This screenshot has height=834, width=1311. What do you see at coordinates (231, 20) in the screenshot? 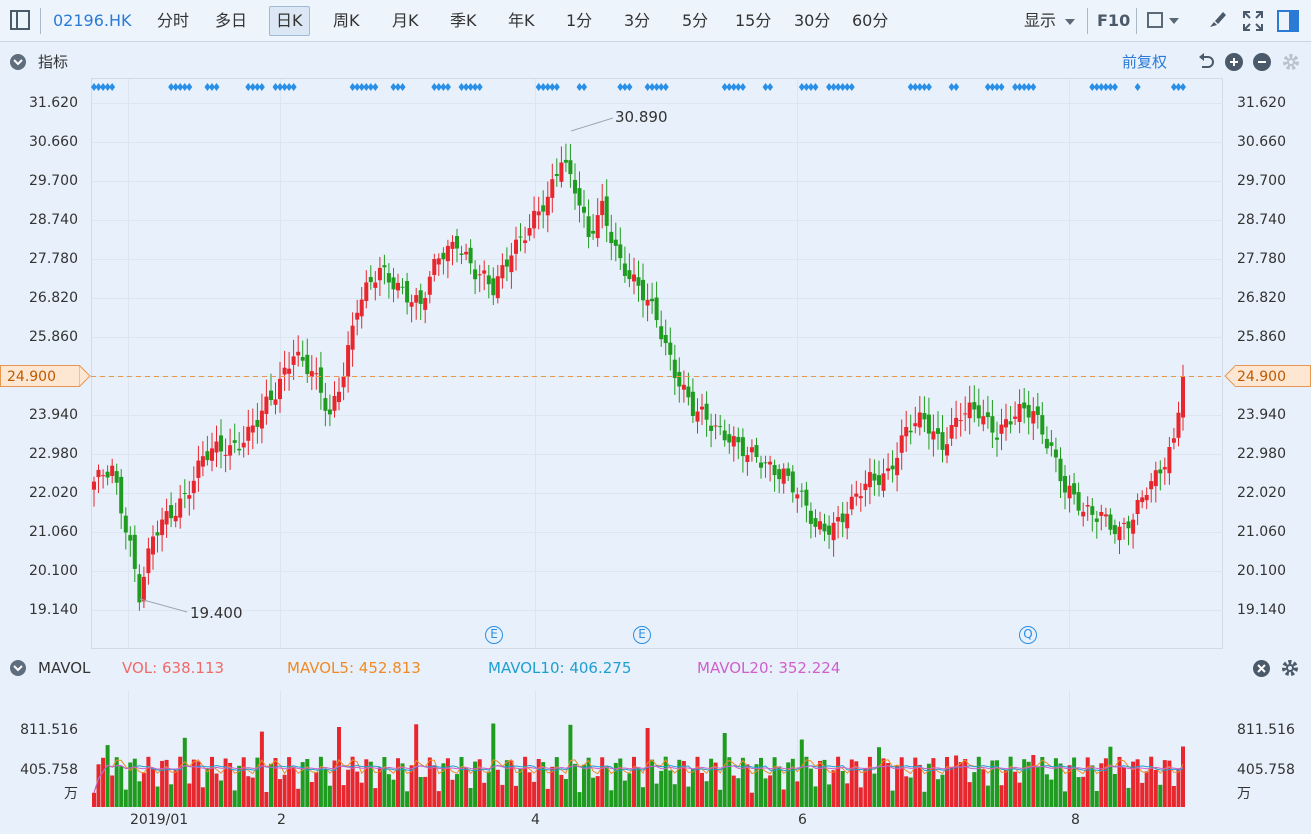
I see `period-tab-multiday: 多日` at bounding box center [231, 20].